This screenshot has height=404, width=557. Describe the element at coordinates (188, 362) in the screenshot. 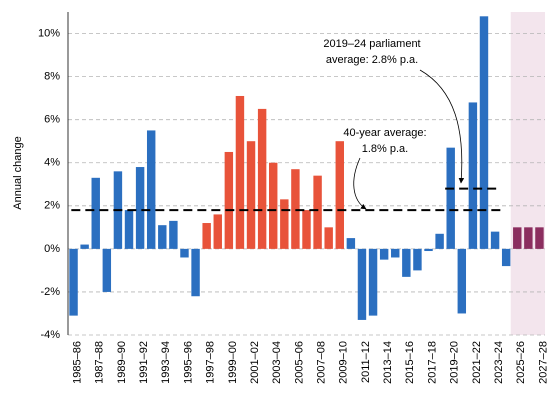

I see `x-tick-label: 1995–96` at that location.